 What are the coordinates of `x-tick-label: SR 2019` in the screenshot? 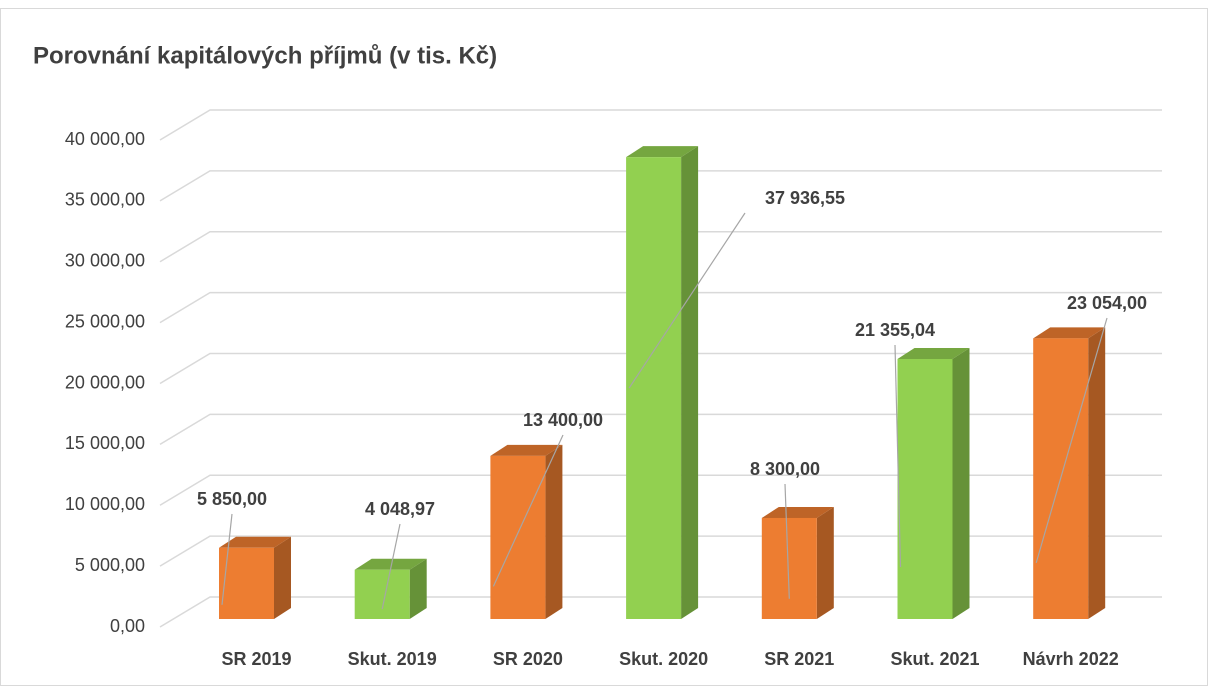 It's located at (256, 659).